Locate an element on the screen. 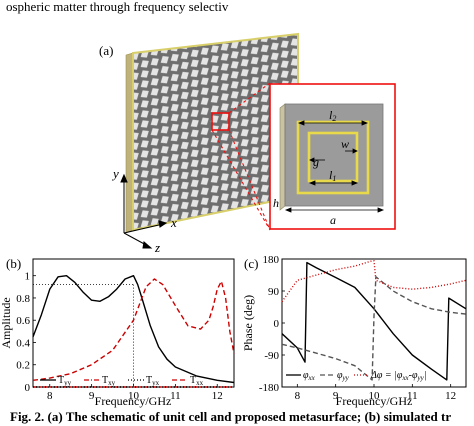 The height and width of the screenshot is (426, 474). ylabel-b: Amplitude is located at coordinates (6, 322).